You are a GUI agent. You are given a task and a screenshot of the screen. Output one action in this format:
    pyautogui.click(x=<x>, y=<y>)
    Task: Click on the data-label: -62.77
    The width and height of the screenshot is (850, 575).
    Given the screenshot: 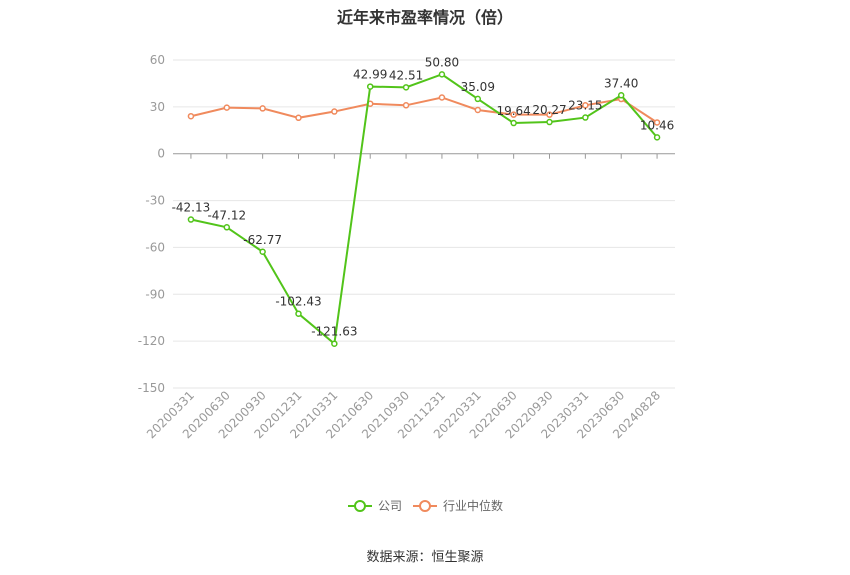 What is the action you would take?
    pyautogui.click(x=262, y=240)
    